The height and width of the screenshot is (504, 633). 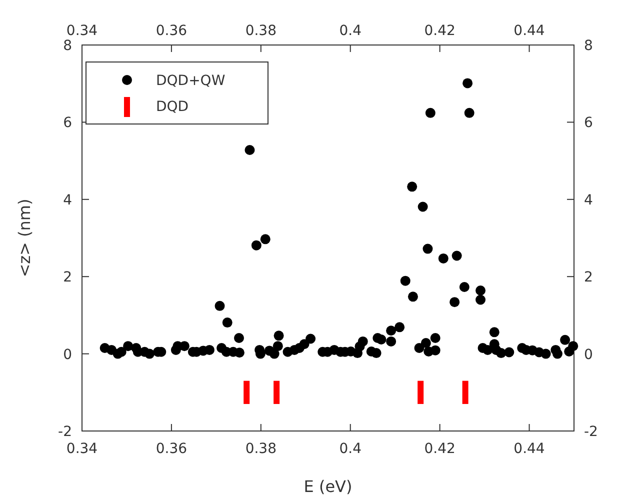 I want to click on x2-tick-label: 0.4, so click(x=350, y=449).